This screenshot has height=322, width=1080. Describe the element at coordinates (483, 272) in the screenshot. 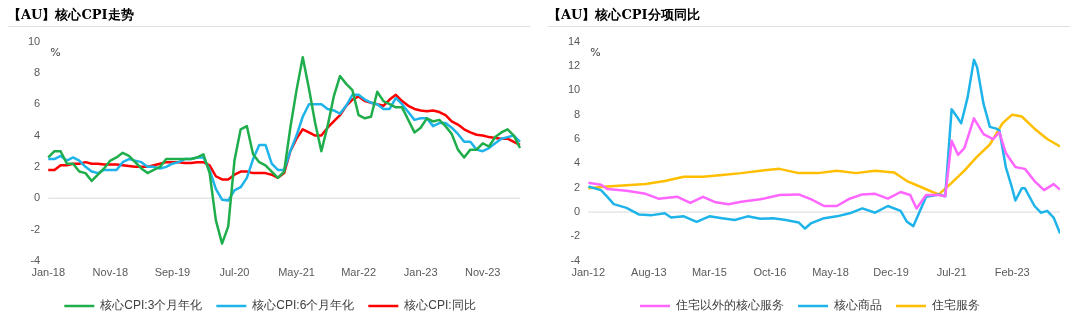

I see `x-tick-label: Nov-23` at that location.